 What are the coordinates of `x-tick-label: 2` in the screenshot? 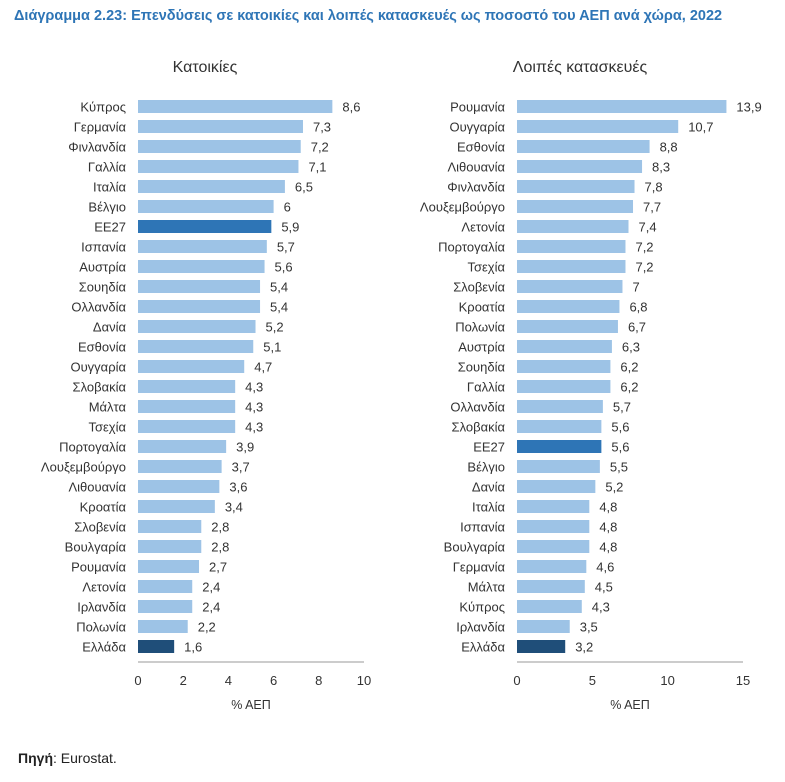 It's located at (183, 680).